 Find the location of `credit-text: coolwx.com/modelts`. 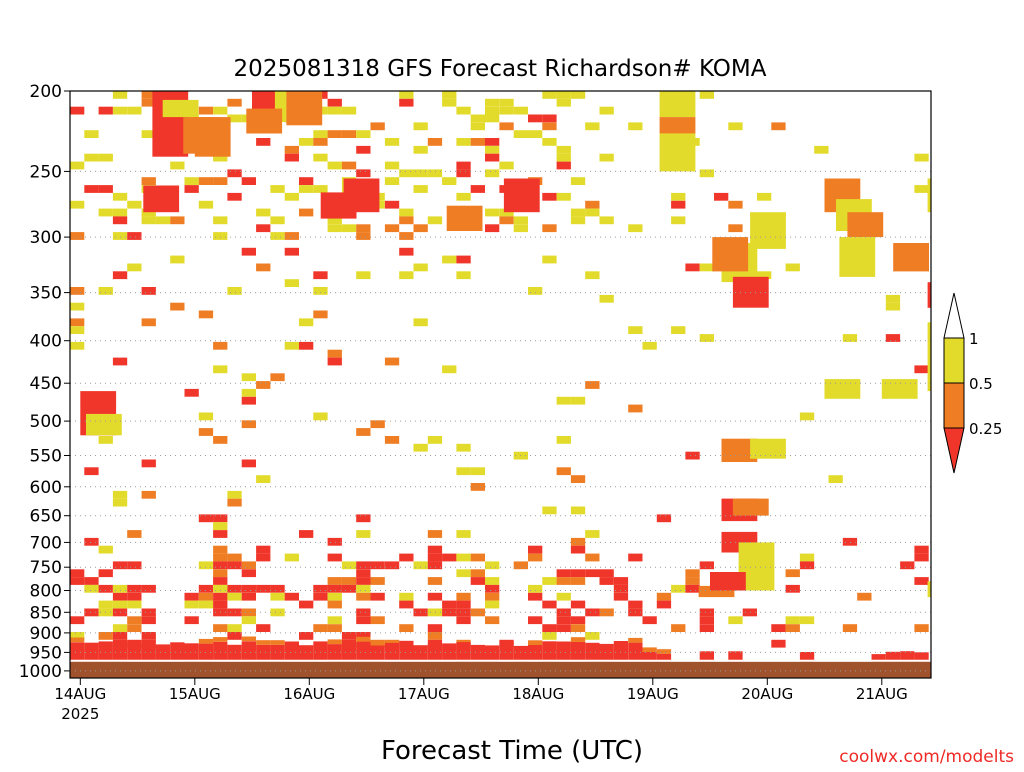

credit-text: coolwx.com/modelts is located at coordinates (926, 757).